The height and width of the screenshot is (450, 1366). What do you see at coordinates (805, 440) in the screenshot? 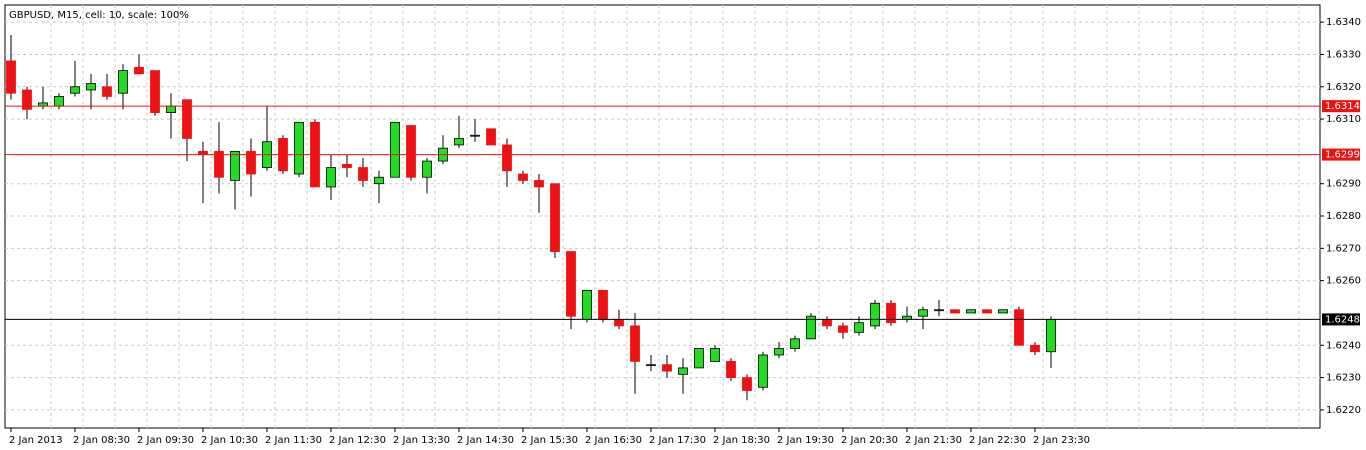
I see `x-tick-label: 2 Jan 19:30` at bounding box center [805, 440].